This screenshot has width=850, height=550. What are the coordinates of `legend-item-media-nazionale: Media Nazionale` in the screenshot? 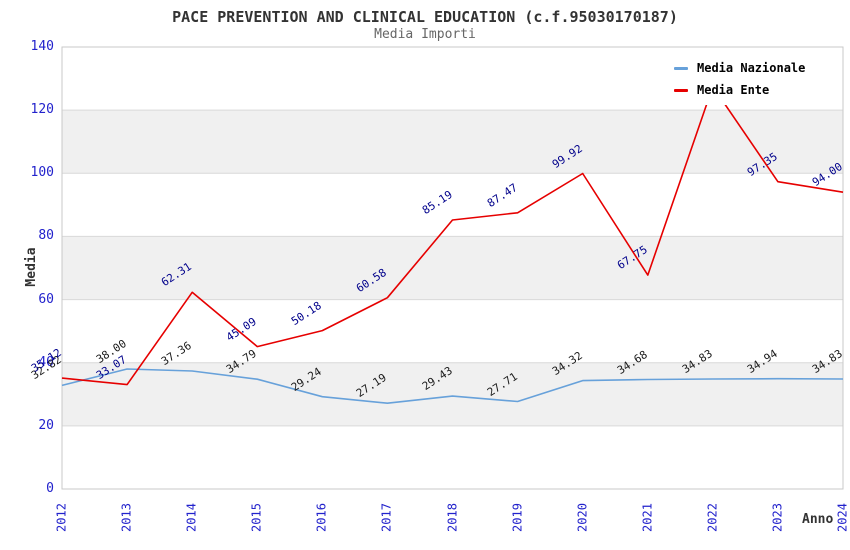 It's located at (739, 68).